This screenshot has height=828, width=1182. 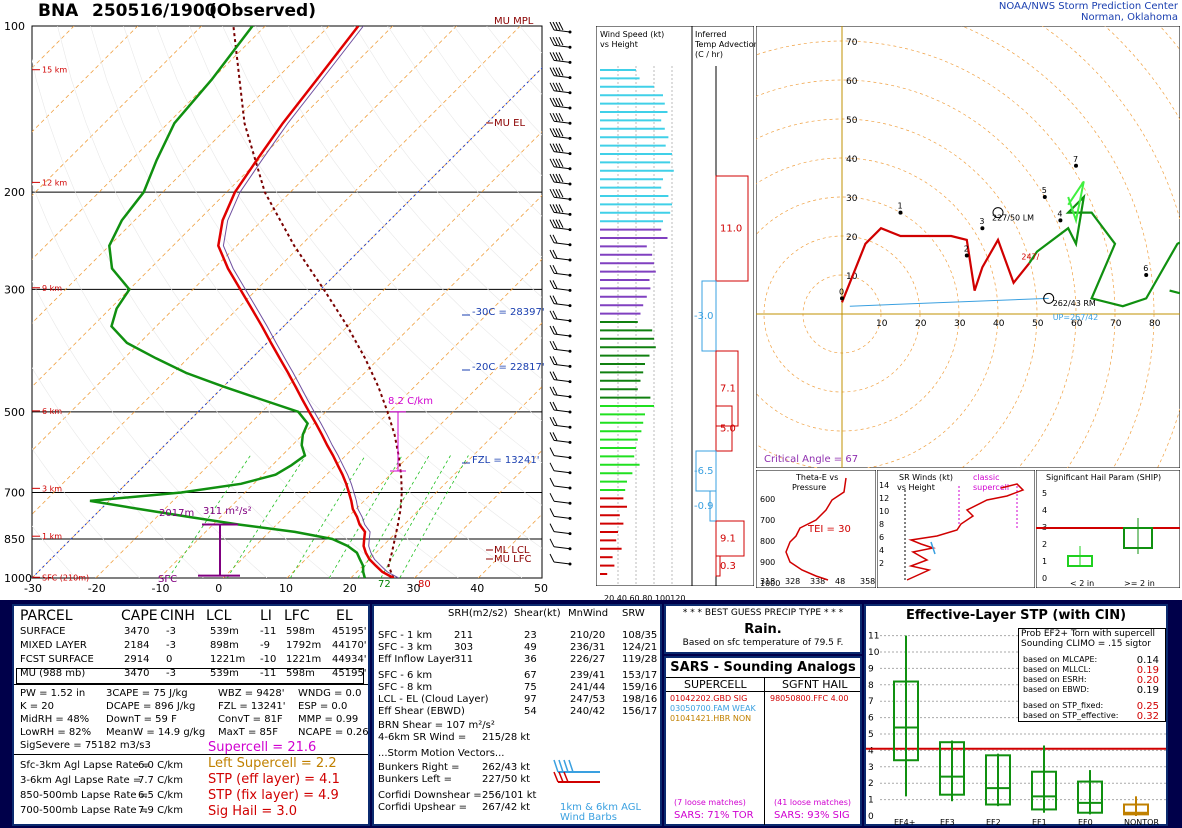 What do you see at coordinates (286, 588) in the screenshot?
I see `temp-tick: 10` at bounding box center [286, 588].